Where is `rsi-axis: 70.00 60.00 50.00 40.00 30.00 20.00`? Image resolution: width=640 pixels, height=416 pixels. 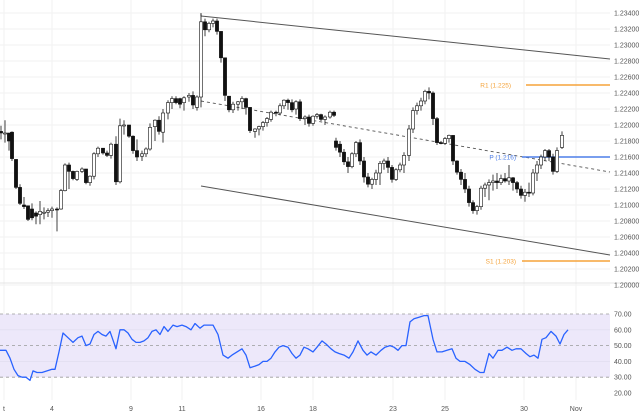 rsi-axis: 70.00 60.00 50.00 40.00 30.00 20.00 is located at coordinates (623, 355).